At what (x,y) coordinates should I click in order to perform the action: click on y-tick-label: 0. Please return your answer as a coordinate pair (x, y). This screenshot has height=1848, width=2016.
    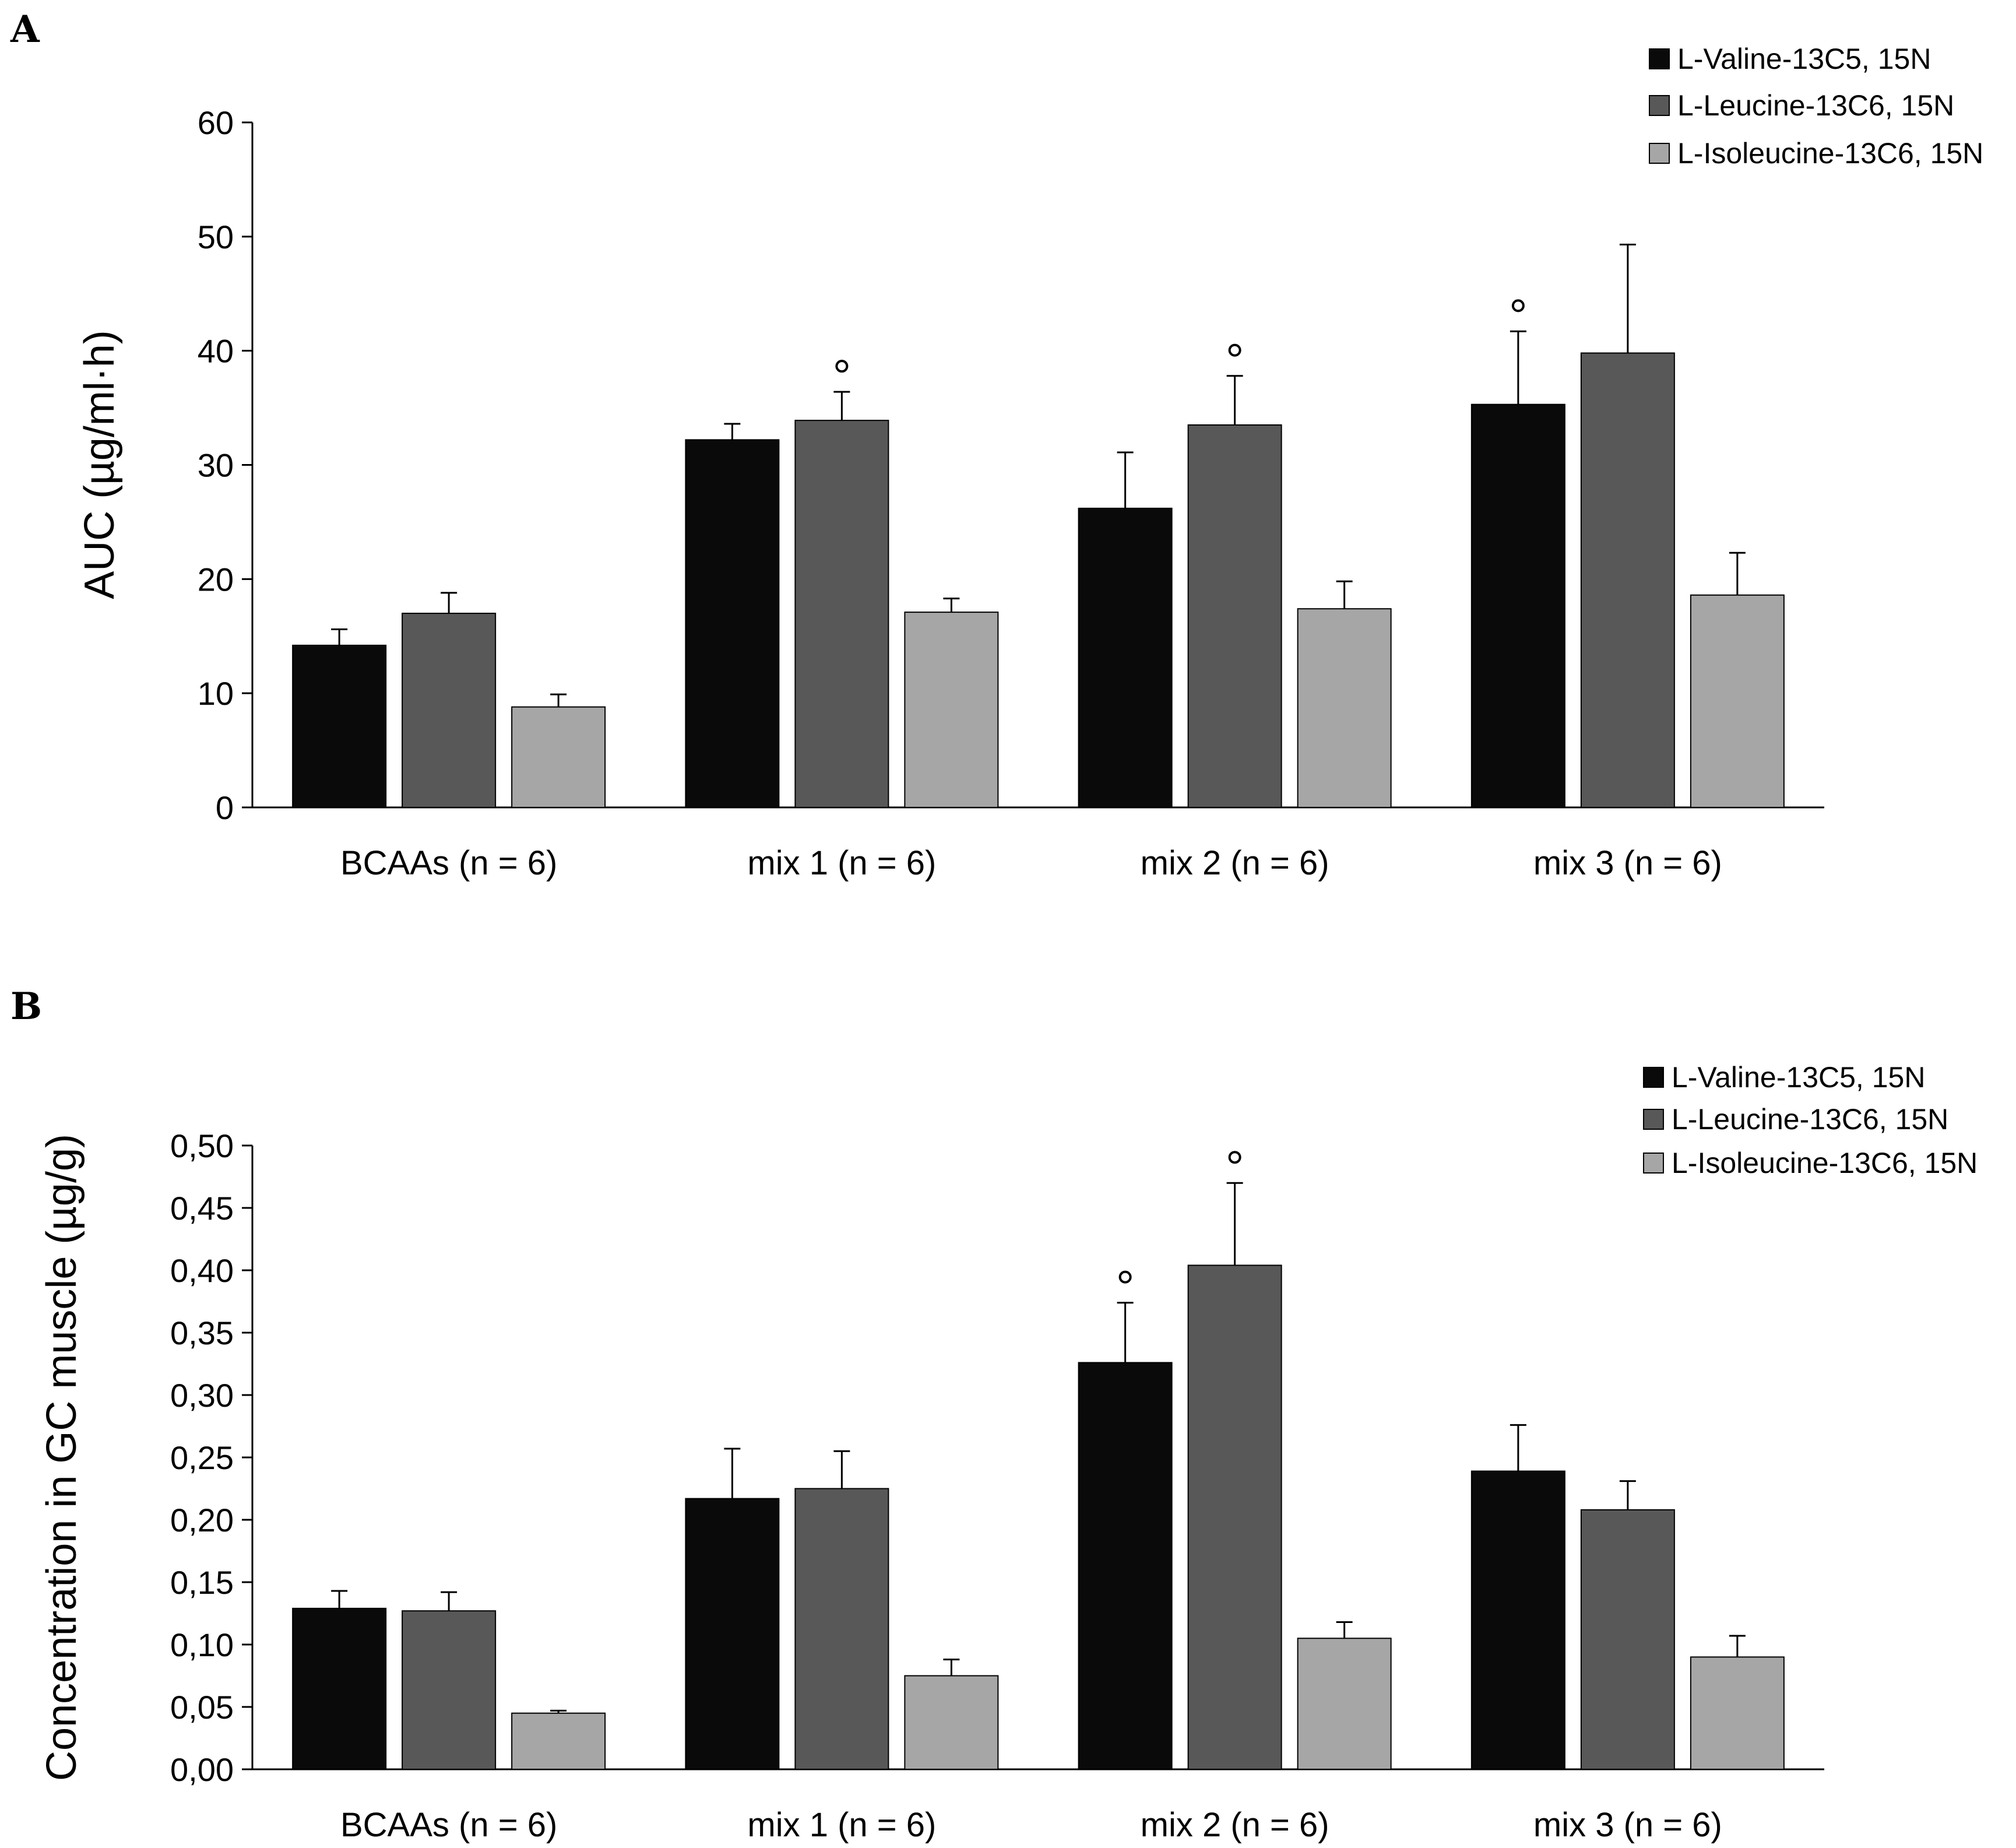
    Looking at the image, I should click on (225, 807).